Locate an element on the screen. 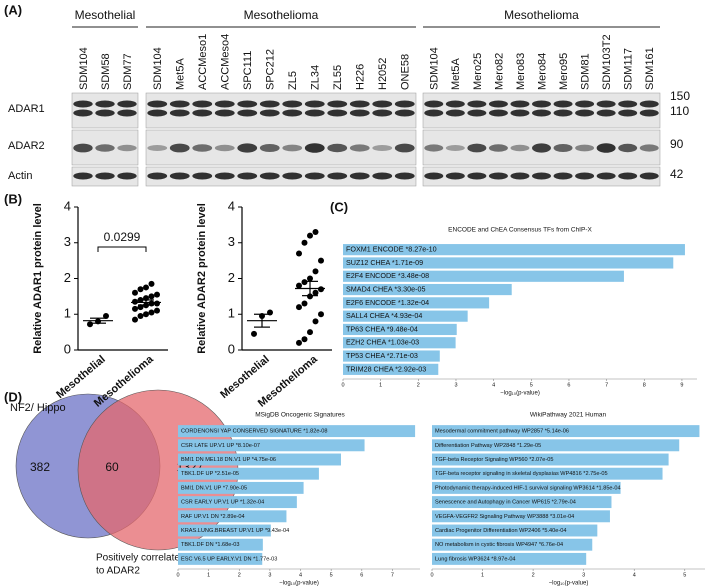 The image size is (709, 588). x-tick-label: 5 is located at coordinates (531, 385).